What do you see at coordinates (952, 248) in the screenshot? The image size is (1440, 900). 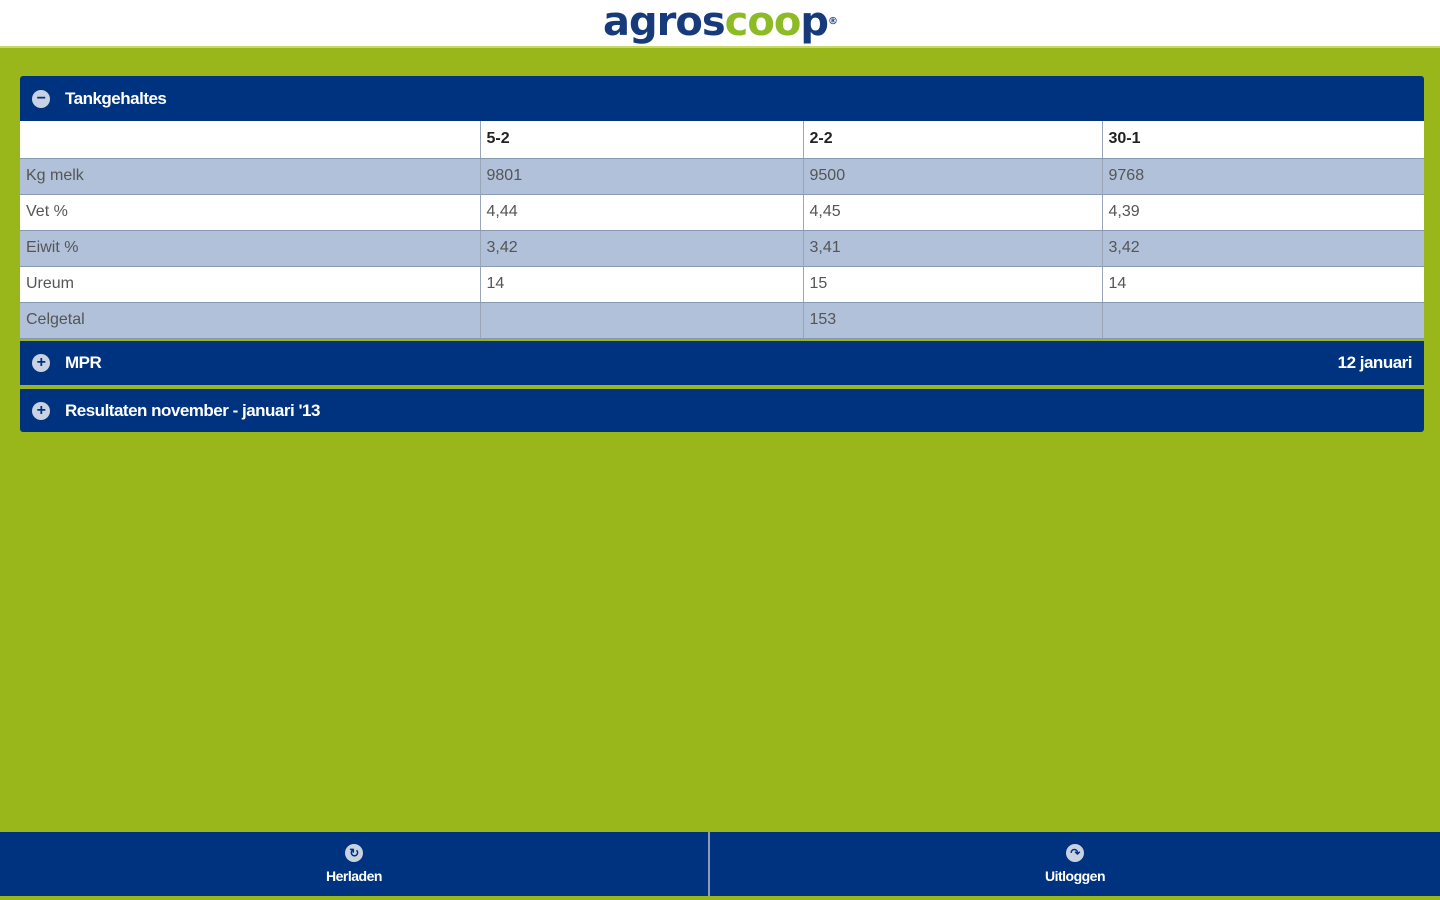 I see `cell: 3,41` at bounding box center [952, 248].